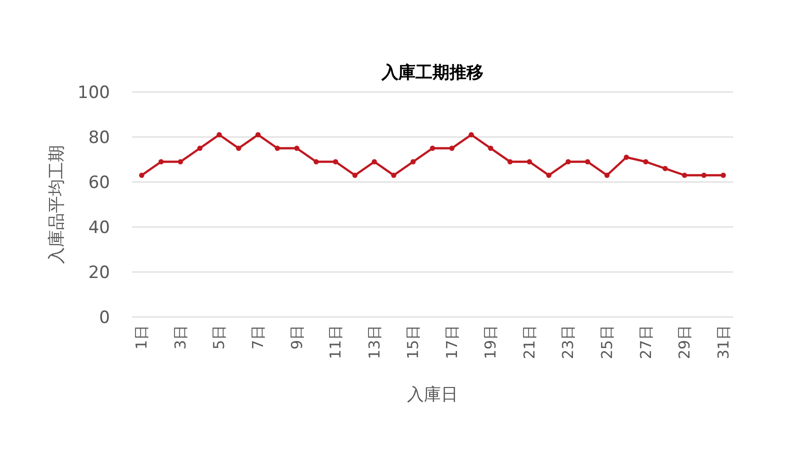 The image size is (800, 450). I want to click on x-tick-label: 21日, so click(529, 342).